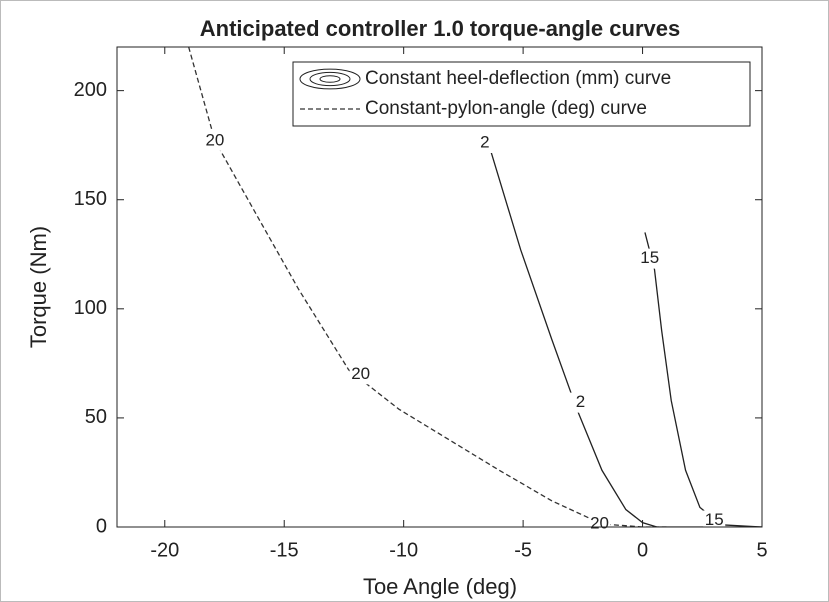 This screenshot has width=829, height=602. Describe the element at coordinates (90, 90) in the screenshot. I see `y-tick-label: 200` at that location.